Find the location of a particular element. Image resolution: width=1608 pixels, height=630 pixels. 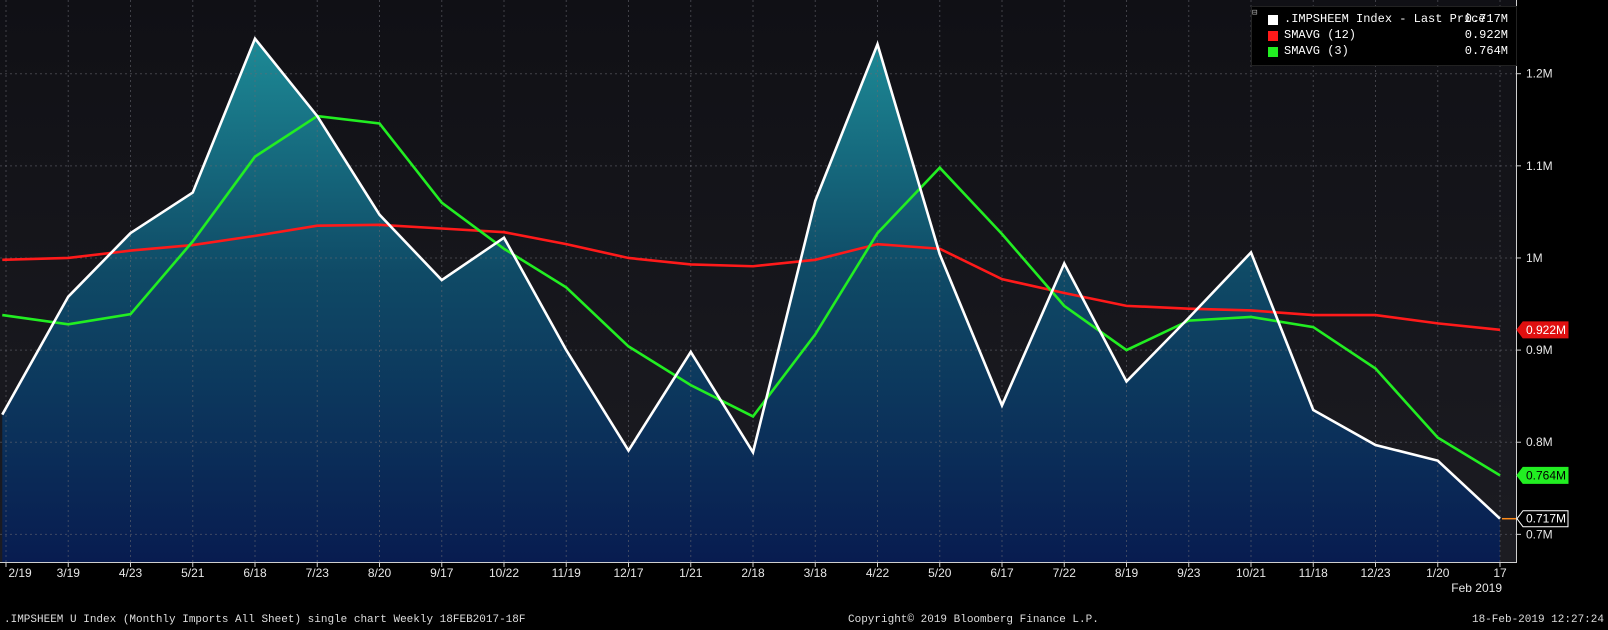

x-tick-label: 17 is located at coordinates (1500, 573).